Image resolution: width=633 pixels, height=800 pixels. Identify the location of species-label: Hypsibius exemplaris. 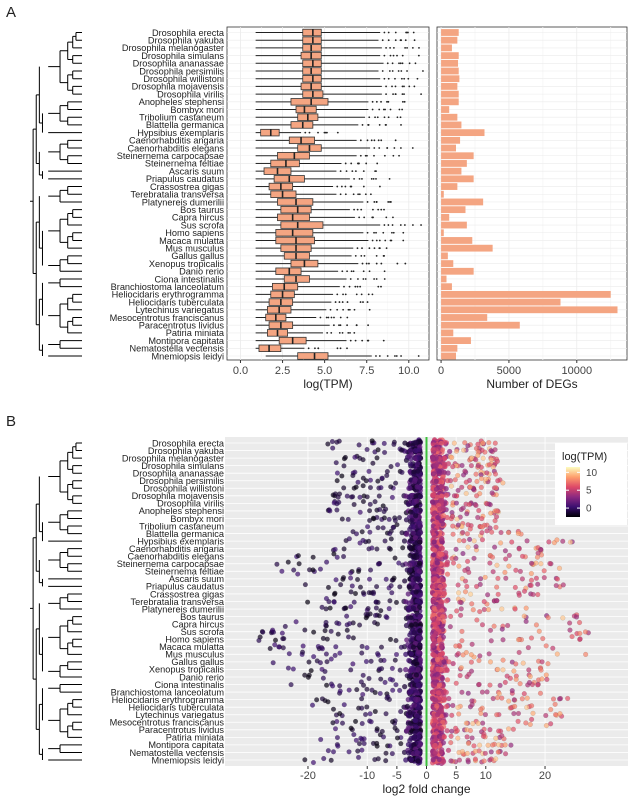
(180, 133).